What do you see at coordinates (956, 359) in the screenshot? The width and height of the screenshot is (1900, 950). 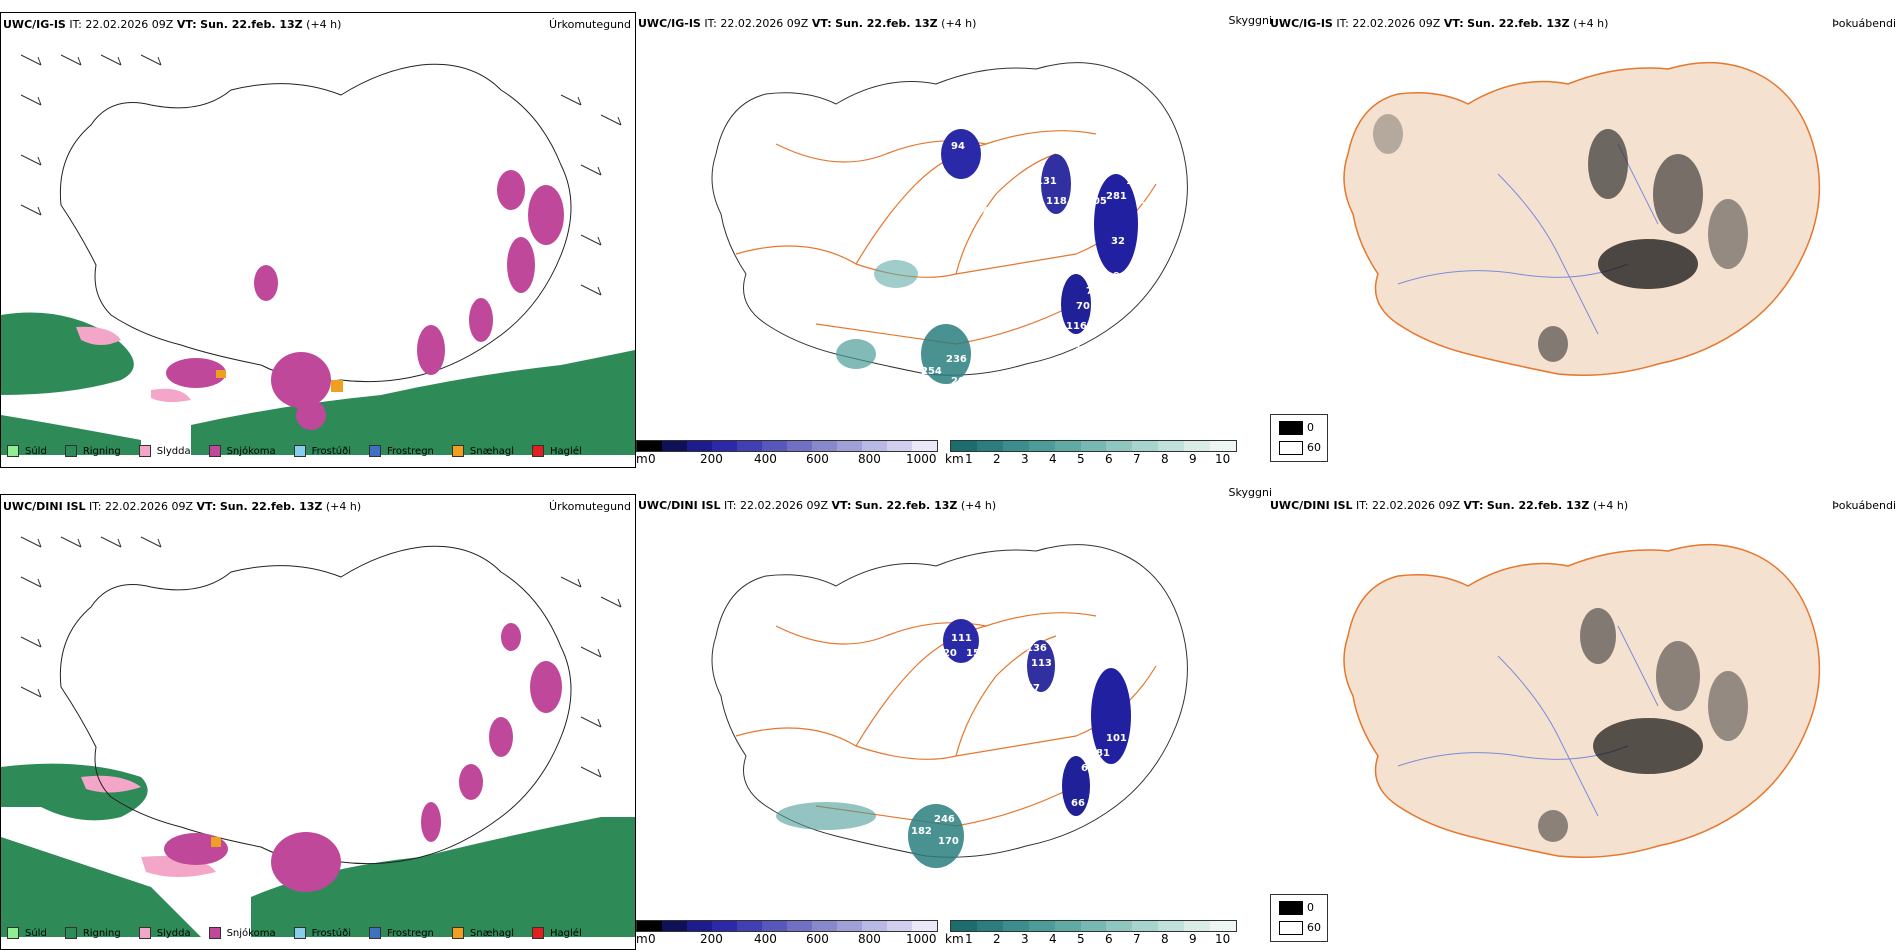 I see `depth-label: 236` at bounding box center [956, 359].